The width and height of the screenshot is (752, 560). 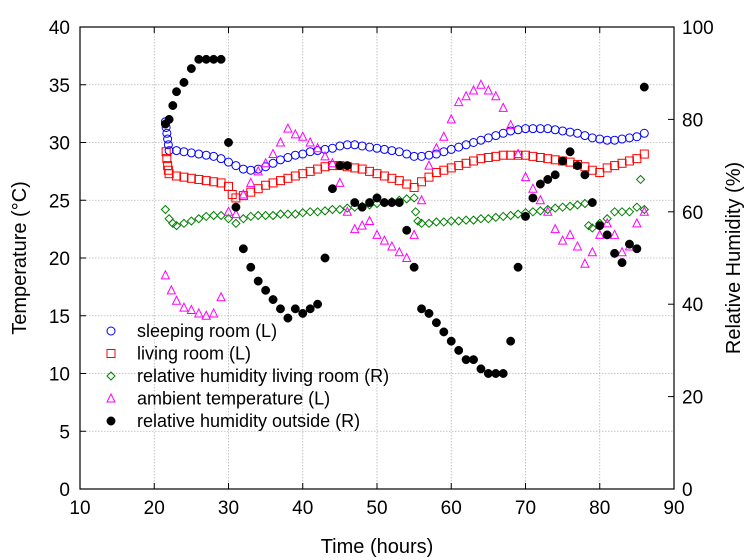 I want to click on x-tick-label: 30, so click(x=228, y=508).